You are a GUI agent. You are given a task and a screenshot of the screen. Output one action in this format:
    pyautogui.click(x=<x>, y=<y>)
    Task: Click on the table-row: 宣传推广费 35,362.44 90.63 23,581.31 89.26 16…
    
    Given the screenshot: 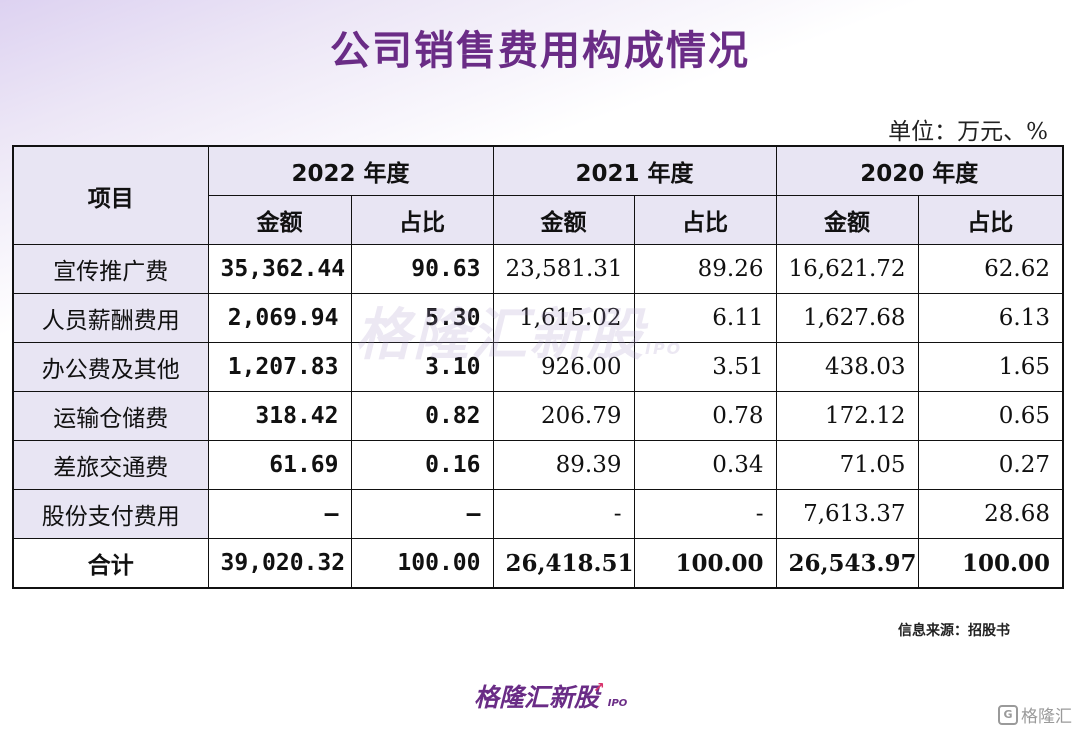 What is the action you would take?
    pyautogui.click(x=538, y=269)
    